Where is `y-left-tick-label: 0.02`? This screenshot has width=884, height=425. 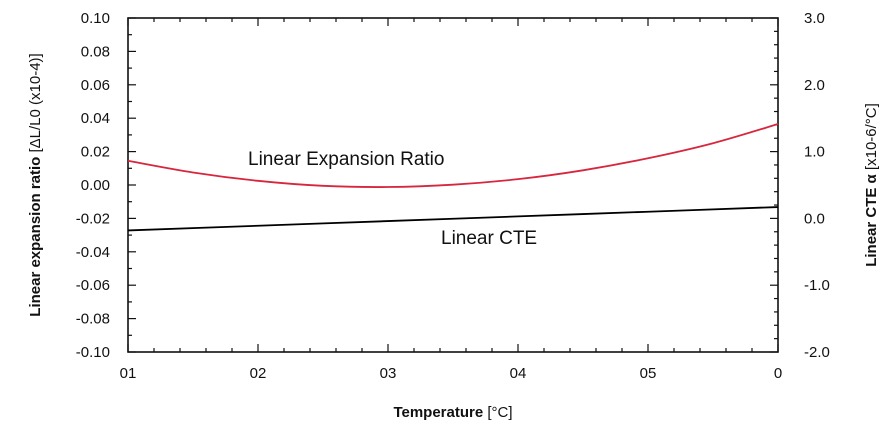 y-left-tick-label: 0.02 is located at coordinates (95, 152).